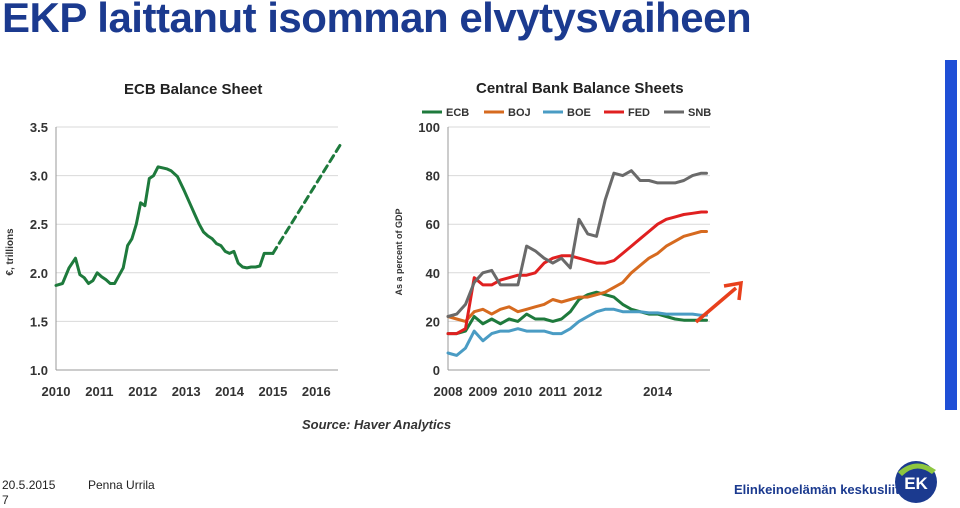 Image resolution: width=960 pixels, height=508 pixels. I want to click on legend-label: BOJ, so click(519, 113).